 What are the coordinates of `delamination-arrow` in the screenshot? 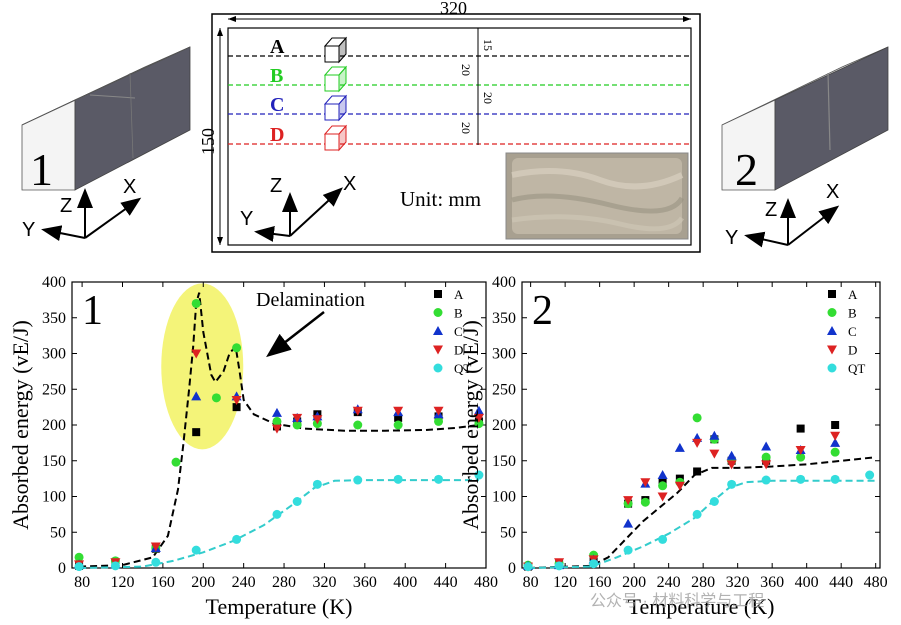 It's located at (295, 334).